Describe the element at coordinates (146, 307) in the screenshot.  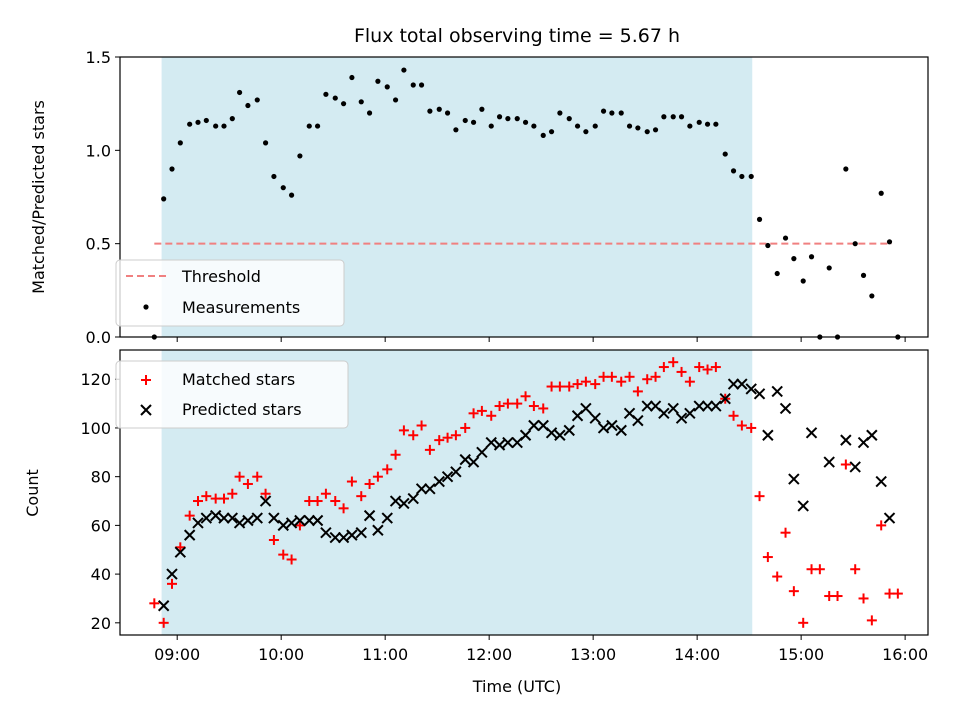
I see `legend-measurements-swatch` at that location.